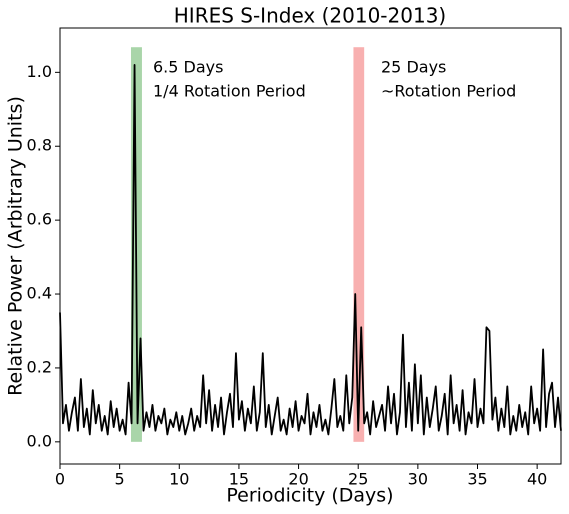 This screenshot has height=514, width=569. What do you see at coordinates (39, 293) in the screenshot?
I see `y-tick-label: 0.4` at bounding box center [39, 293].